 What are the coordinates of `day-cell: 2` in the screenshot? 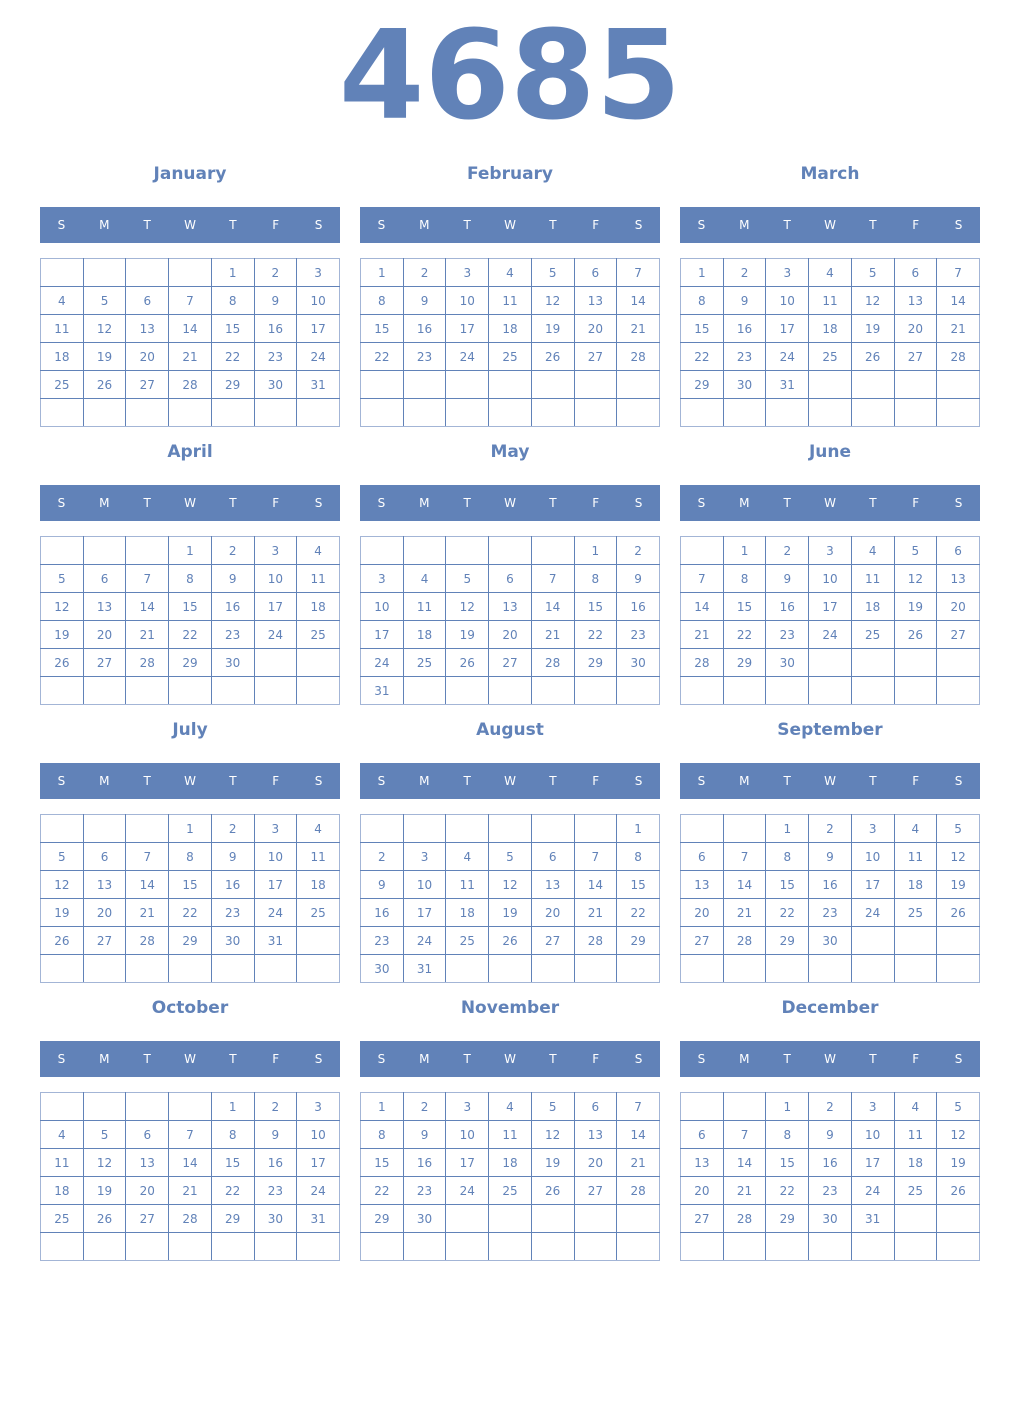 It's located at (275, 272).